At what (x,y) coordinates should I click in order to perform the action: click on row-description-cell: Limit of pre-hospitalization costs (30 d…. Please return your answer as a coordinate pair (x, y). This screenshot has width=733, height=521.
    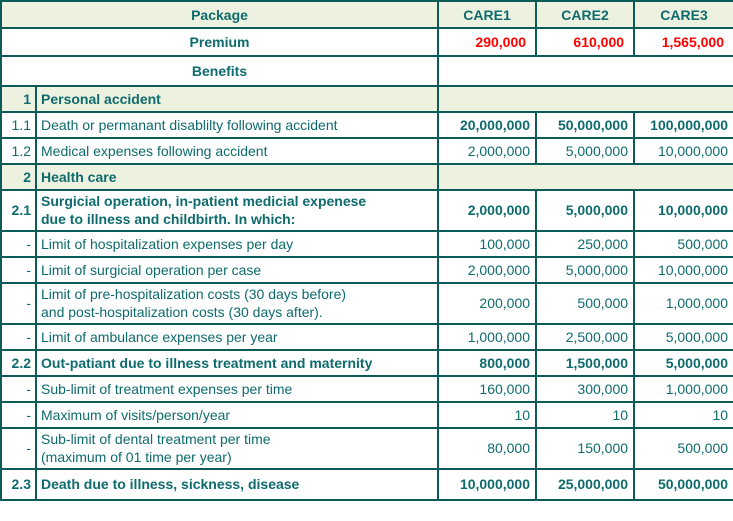
    Looking at the image, I should click on (237, 303).